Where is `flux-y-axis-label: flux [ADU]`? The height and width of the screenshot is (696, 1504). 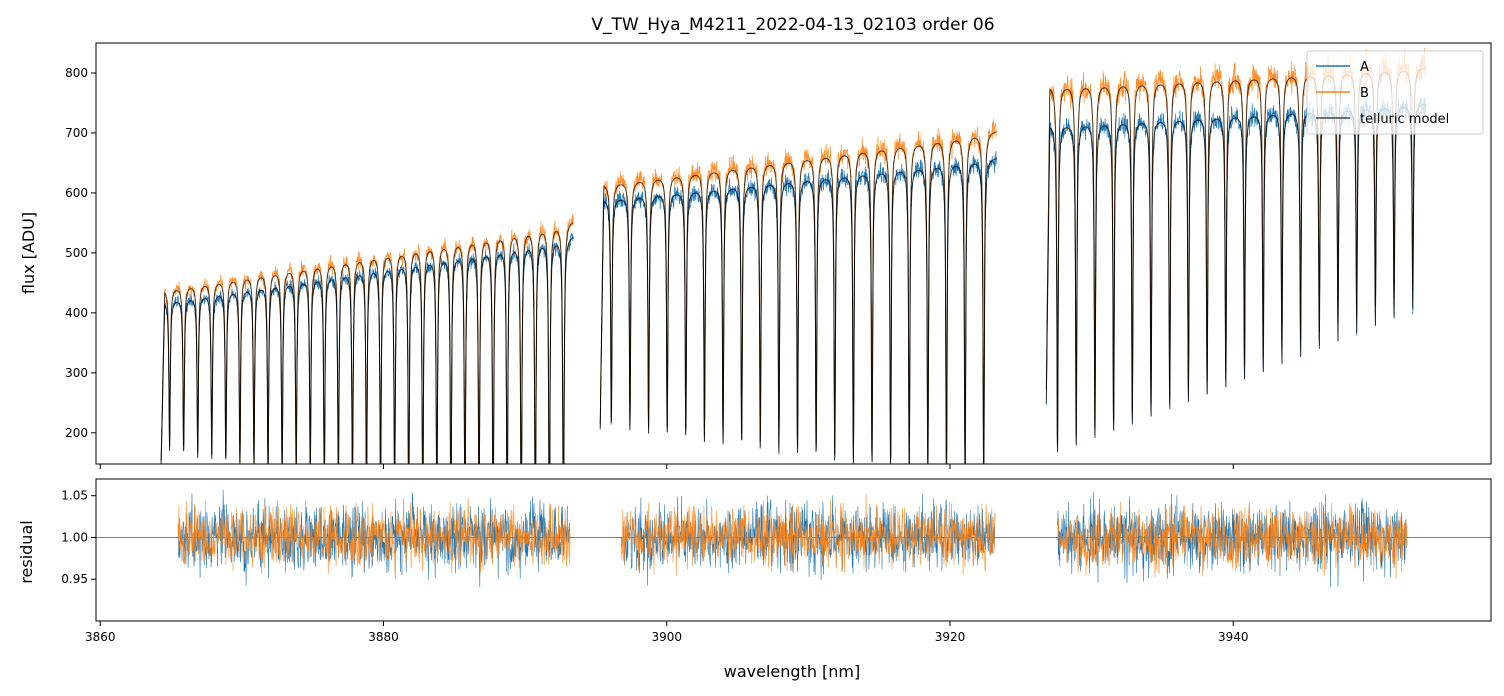 flux-y-axis-label: flux [ADU] is located at coordinates (28, 253).